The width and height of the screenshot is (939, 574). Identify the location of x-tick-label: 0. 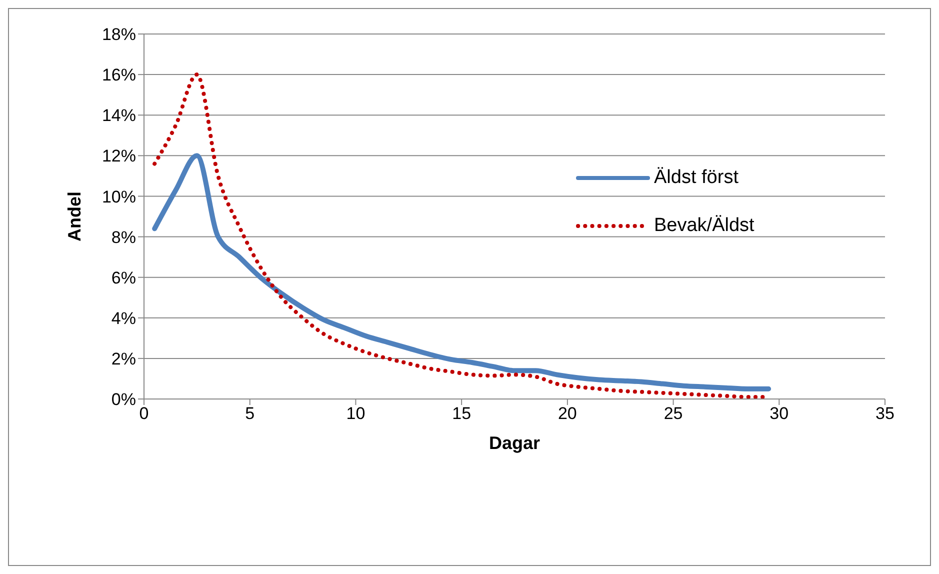
(144, 414).